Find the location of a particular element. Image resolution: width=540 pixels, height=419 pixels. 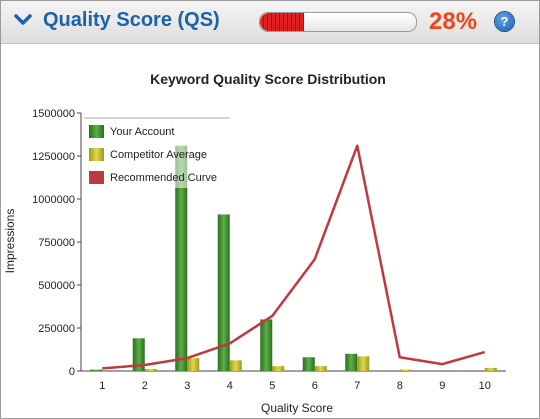

panel-header: Quality Score (QS) 28% ? is located at coordinates (270, 22).